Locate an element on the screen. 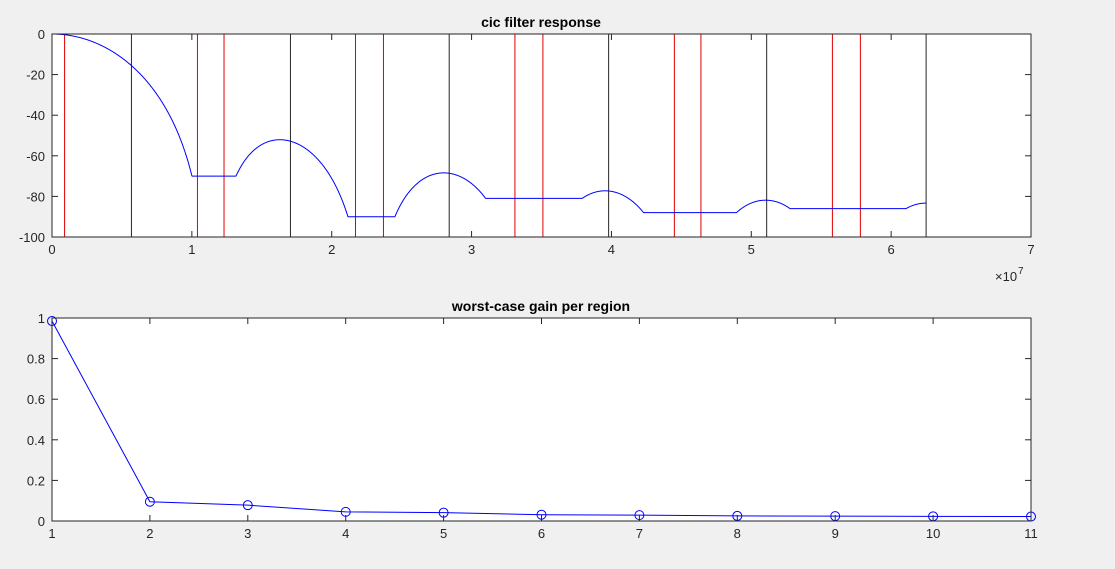 This screenshot has height=569, width=1115. x-tick-label: 8 is located at coordinates (737, 533).